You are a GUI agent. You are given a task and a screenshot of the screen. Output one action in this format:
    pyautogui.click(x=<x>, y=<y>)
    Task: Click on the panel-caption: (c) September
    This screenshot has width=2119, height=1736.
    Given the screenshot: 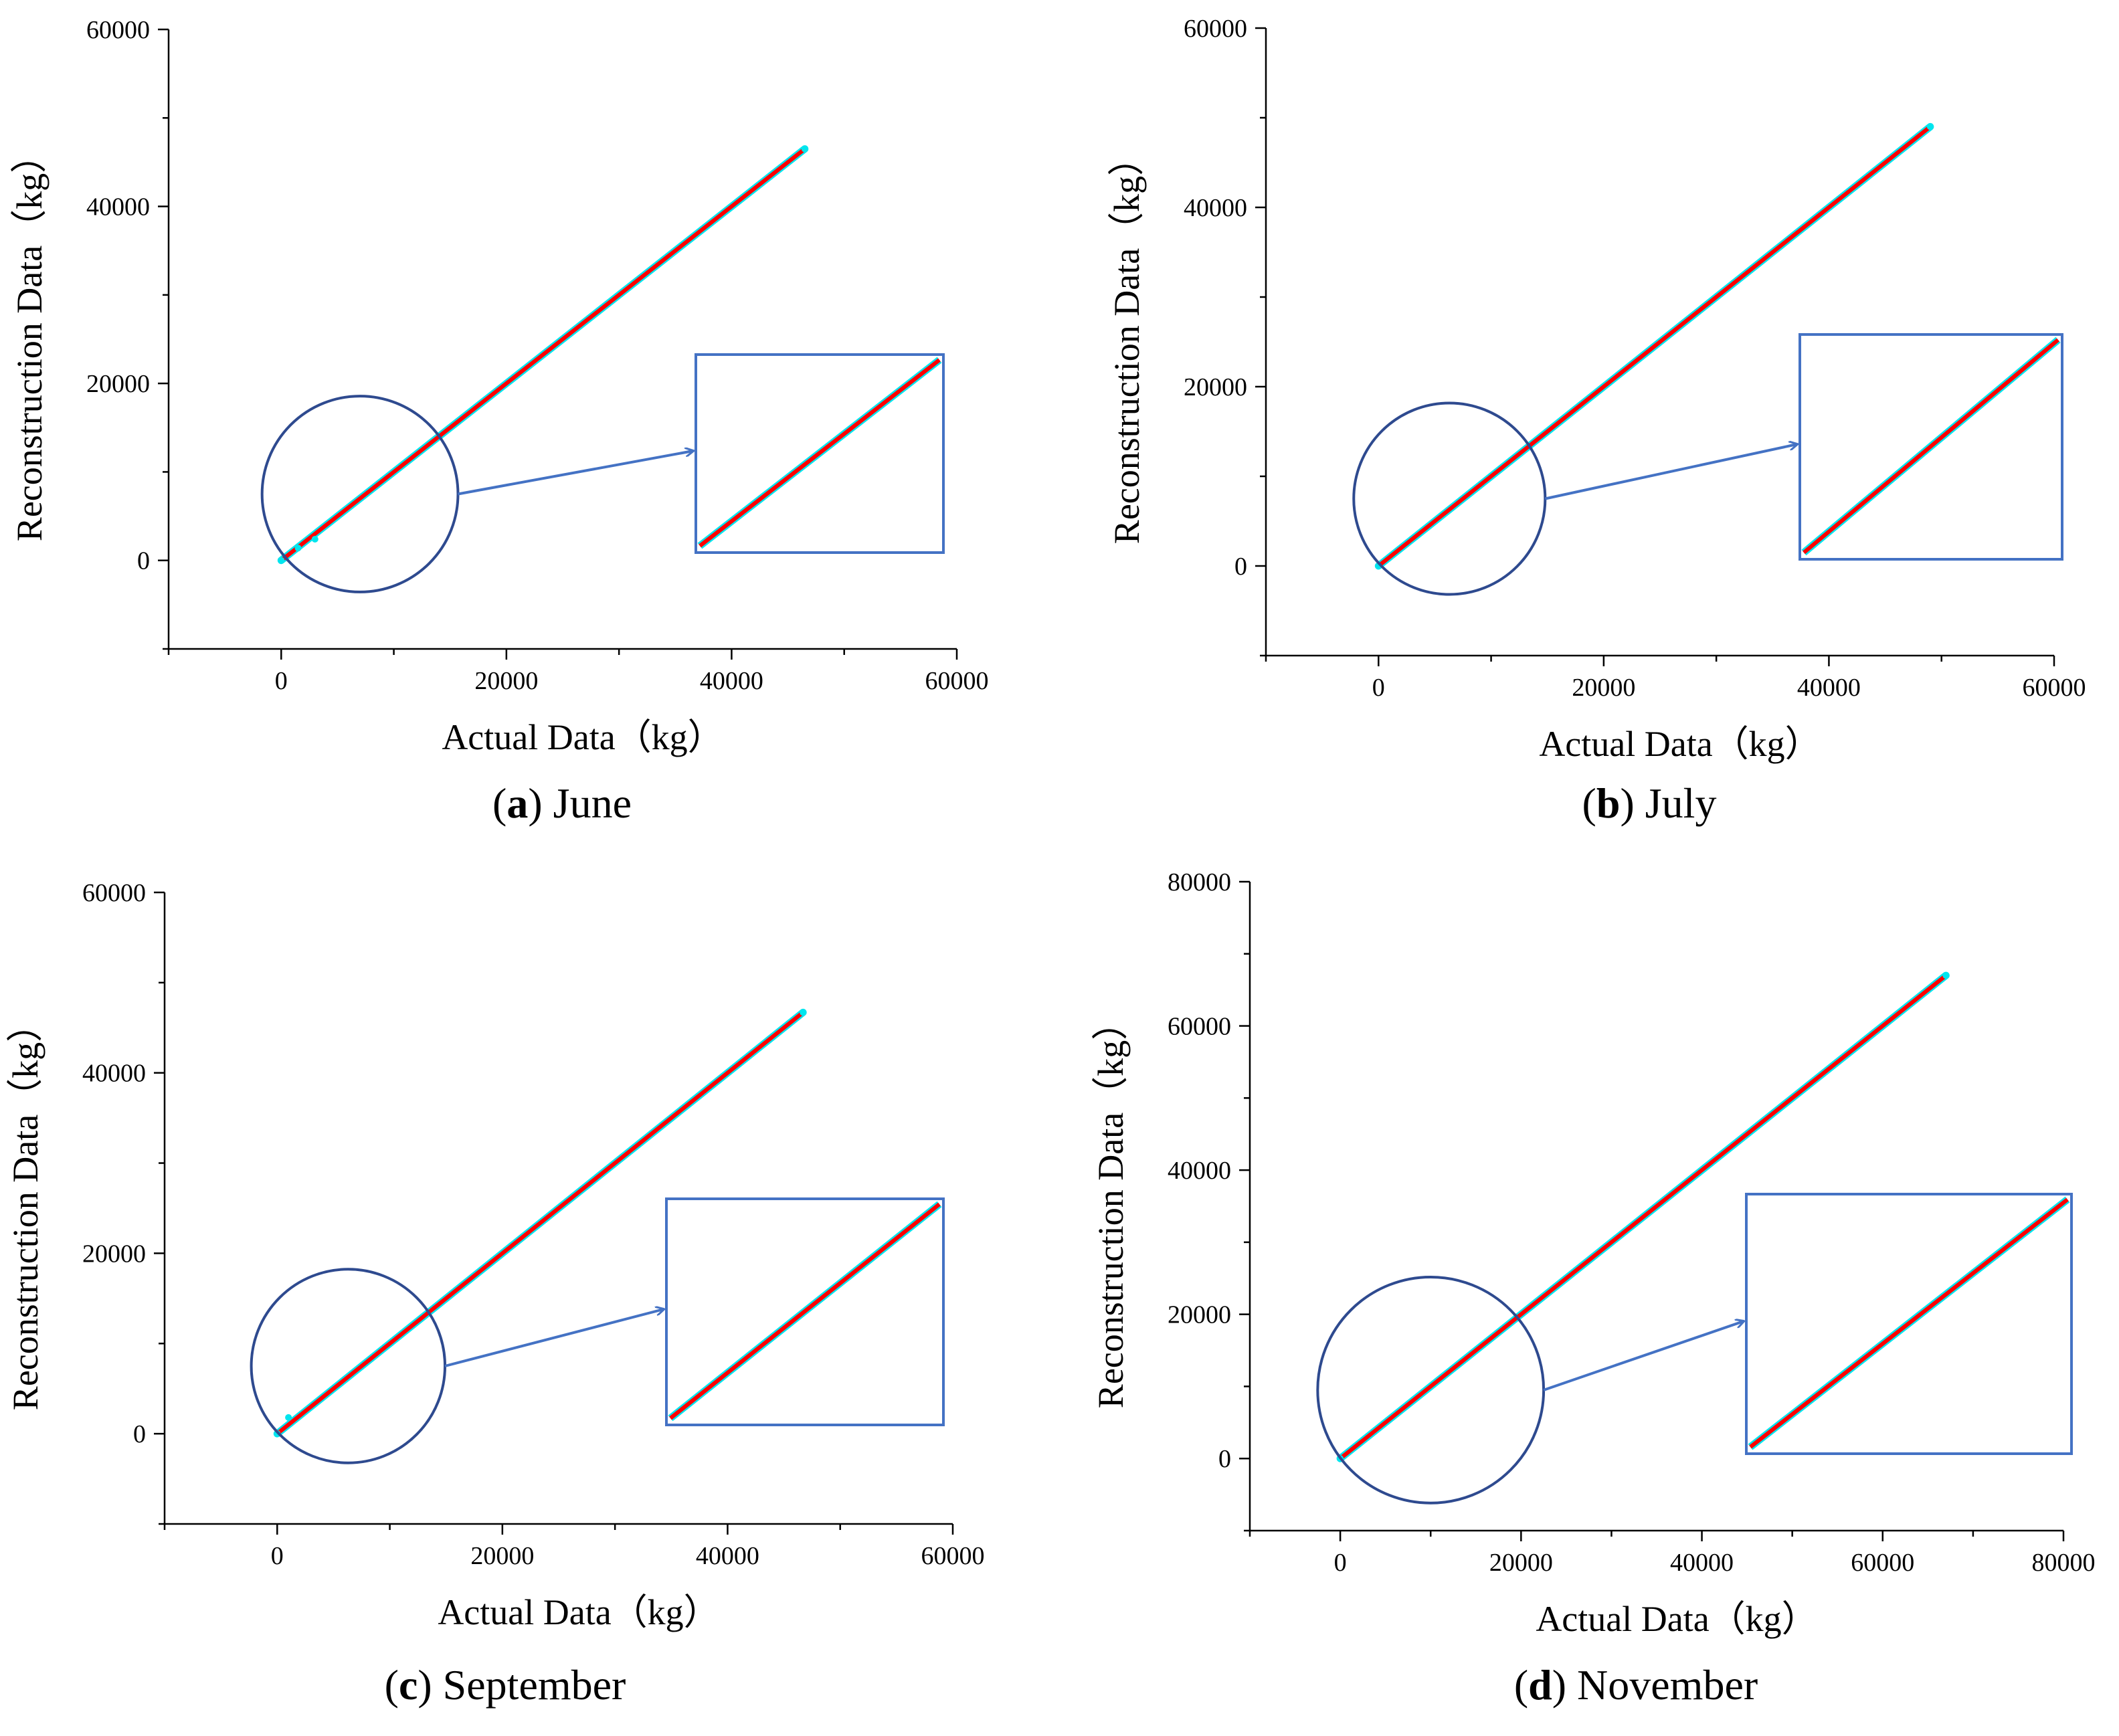 What is the action you would take?
    pyautogui.click(x=506, y=1685)
    